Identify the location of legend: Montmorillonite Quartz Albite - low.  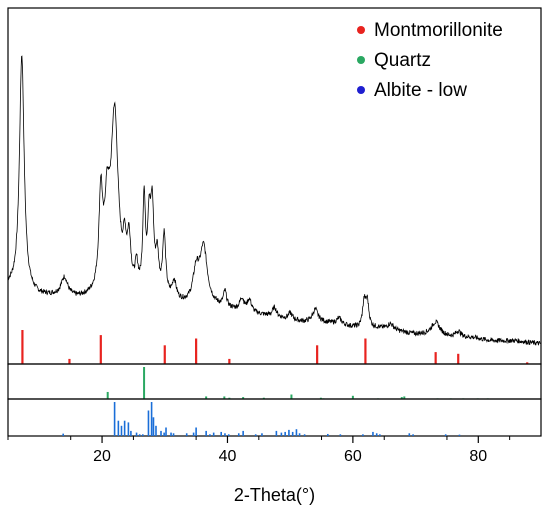
(430, 60).